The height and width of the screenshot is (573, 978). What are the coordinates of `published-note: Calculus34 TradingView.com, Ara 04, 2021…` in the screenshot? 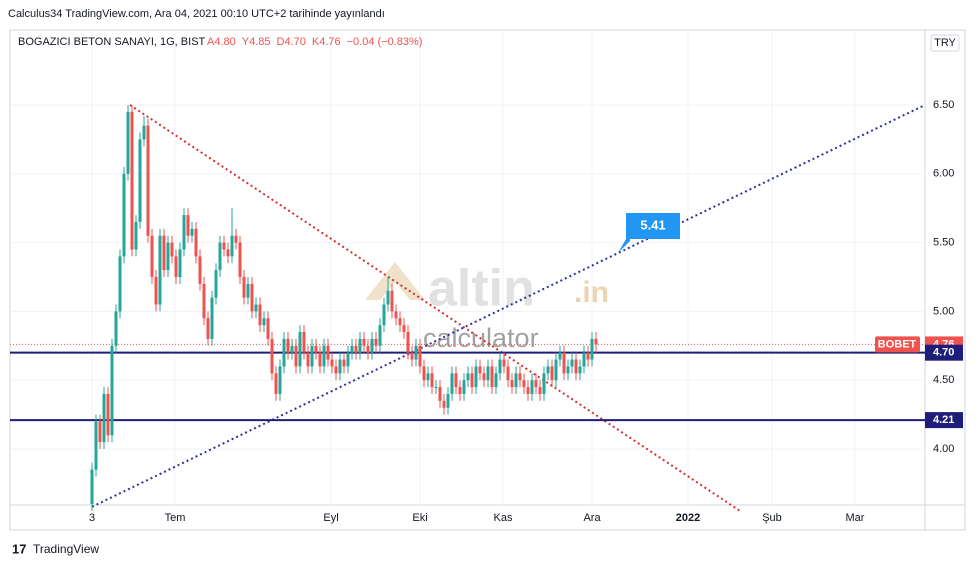 It's located at (196, 14).